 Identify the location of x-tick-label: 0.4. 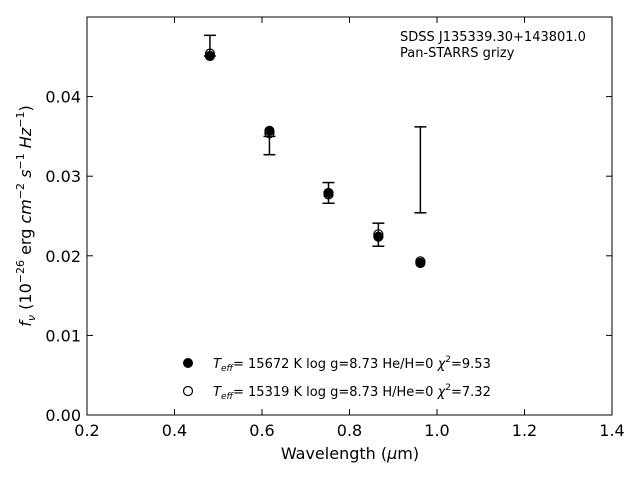
(174, 430).